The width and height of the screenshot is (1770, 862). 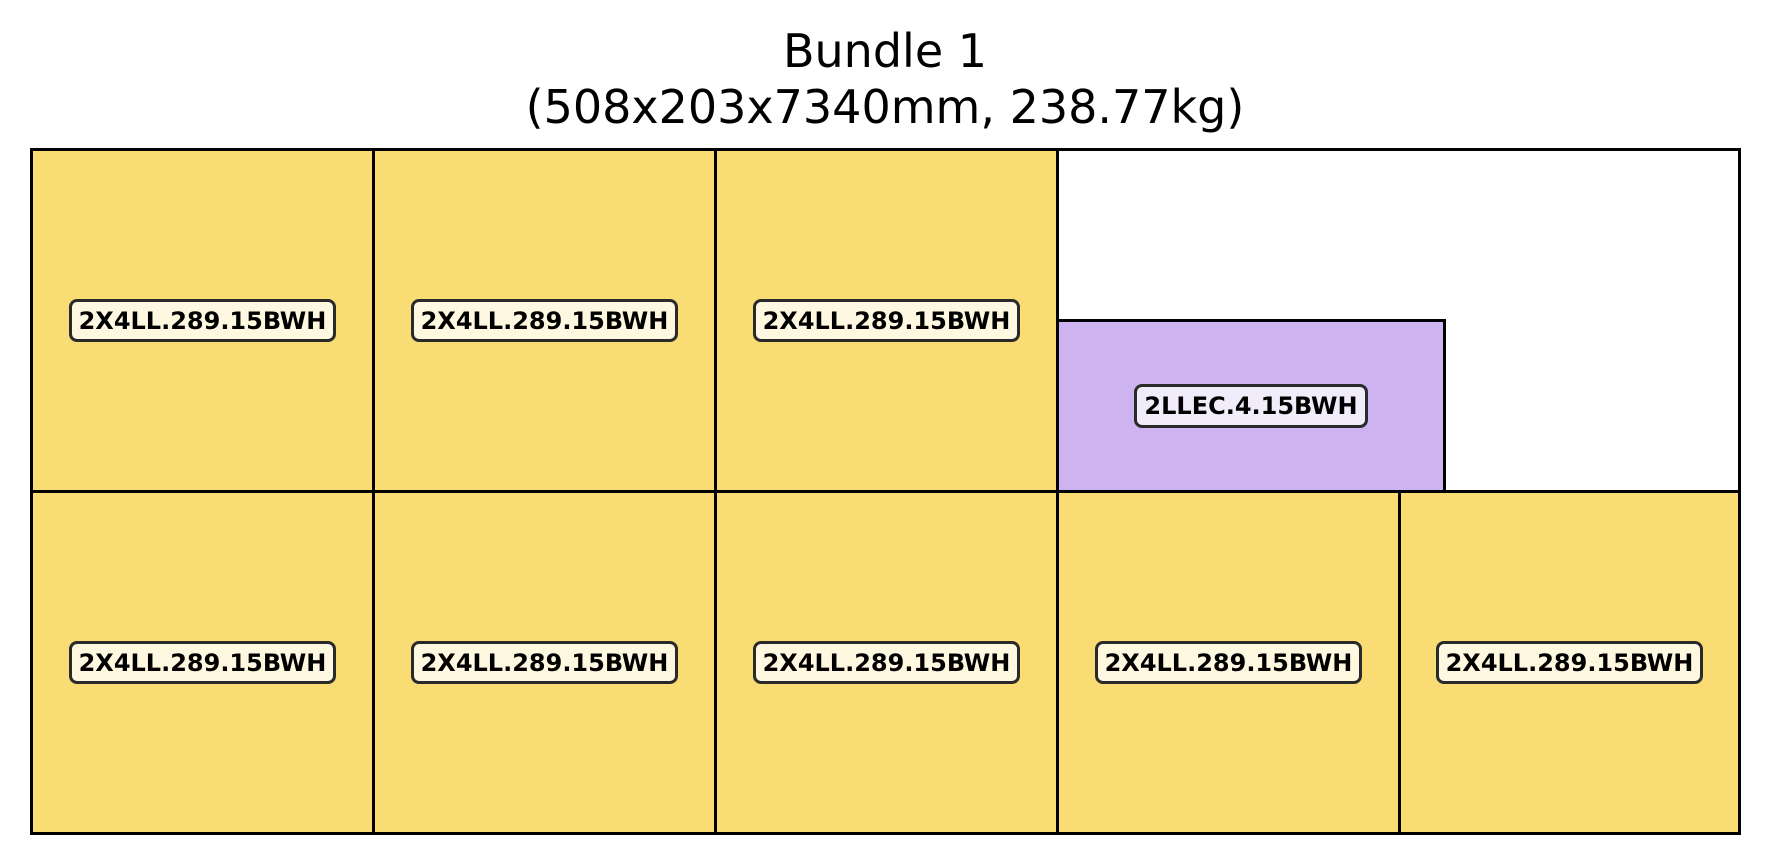 I want to click on diagram-title: Bundle 1, so click(x=885, y=51).